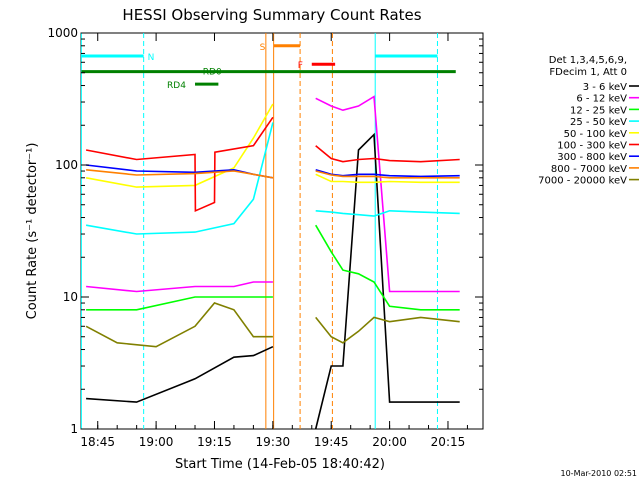 The height and width of the screenshot is (480, 640). What do you see at coordinates (273, 442) in the screenshot?
I see `x-tick-label: 19:30` at bounding box center [273, 442].